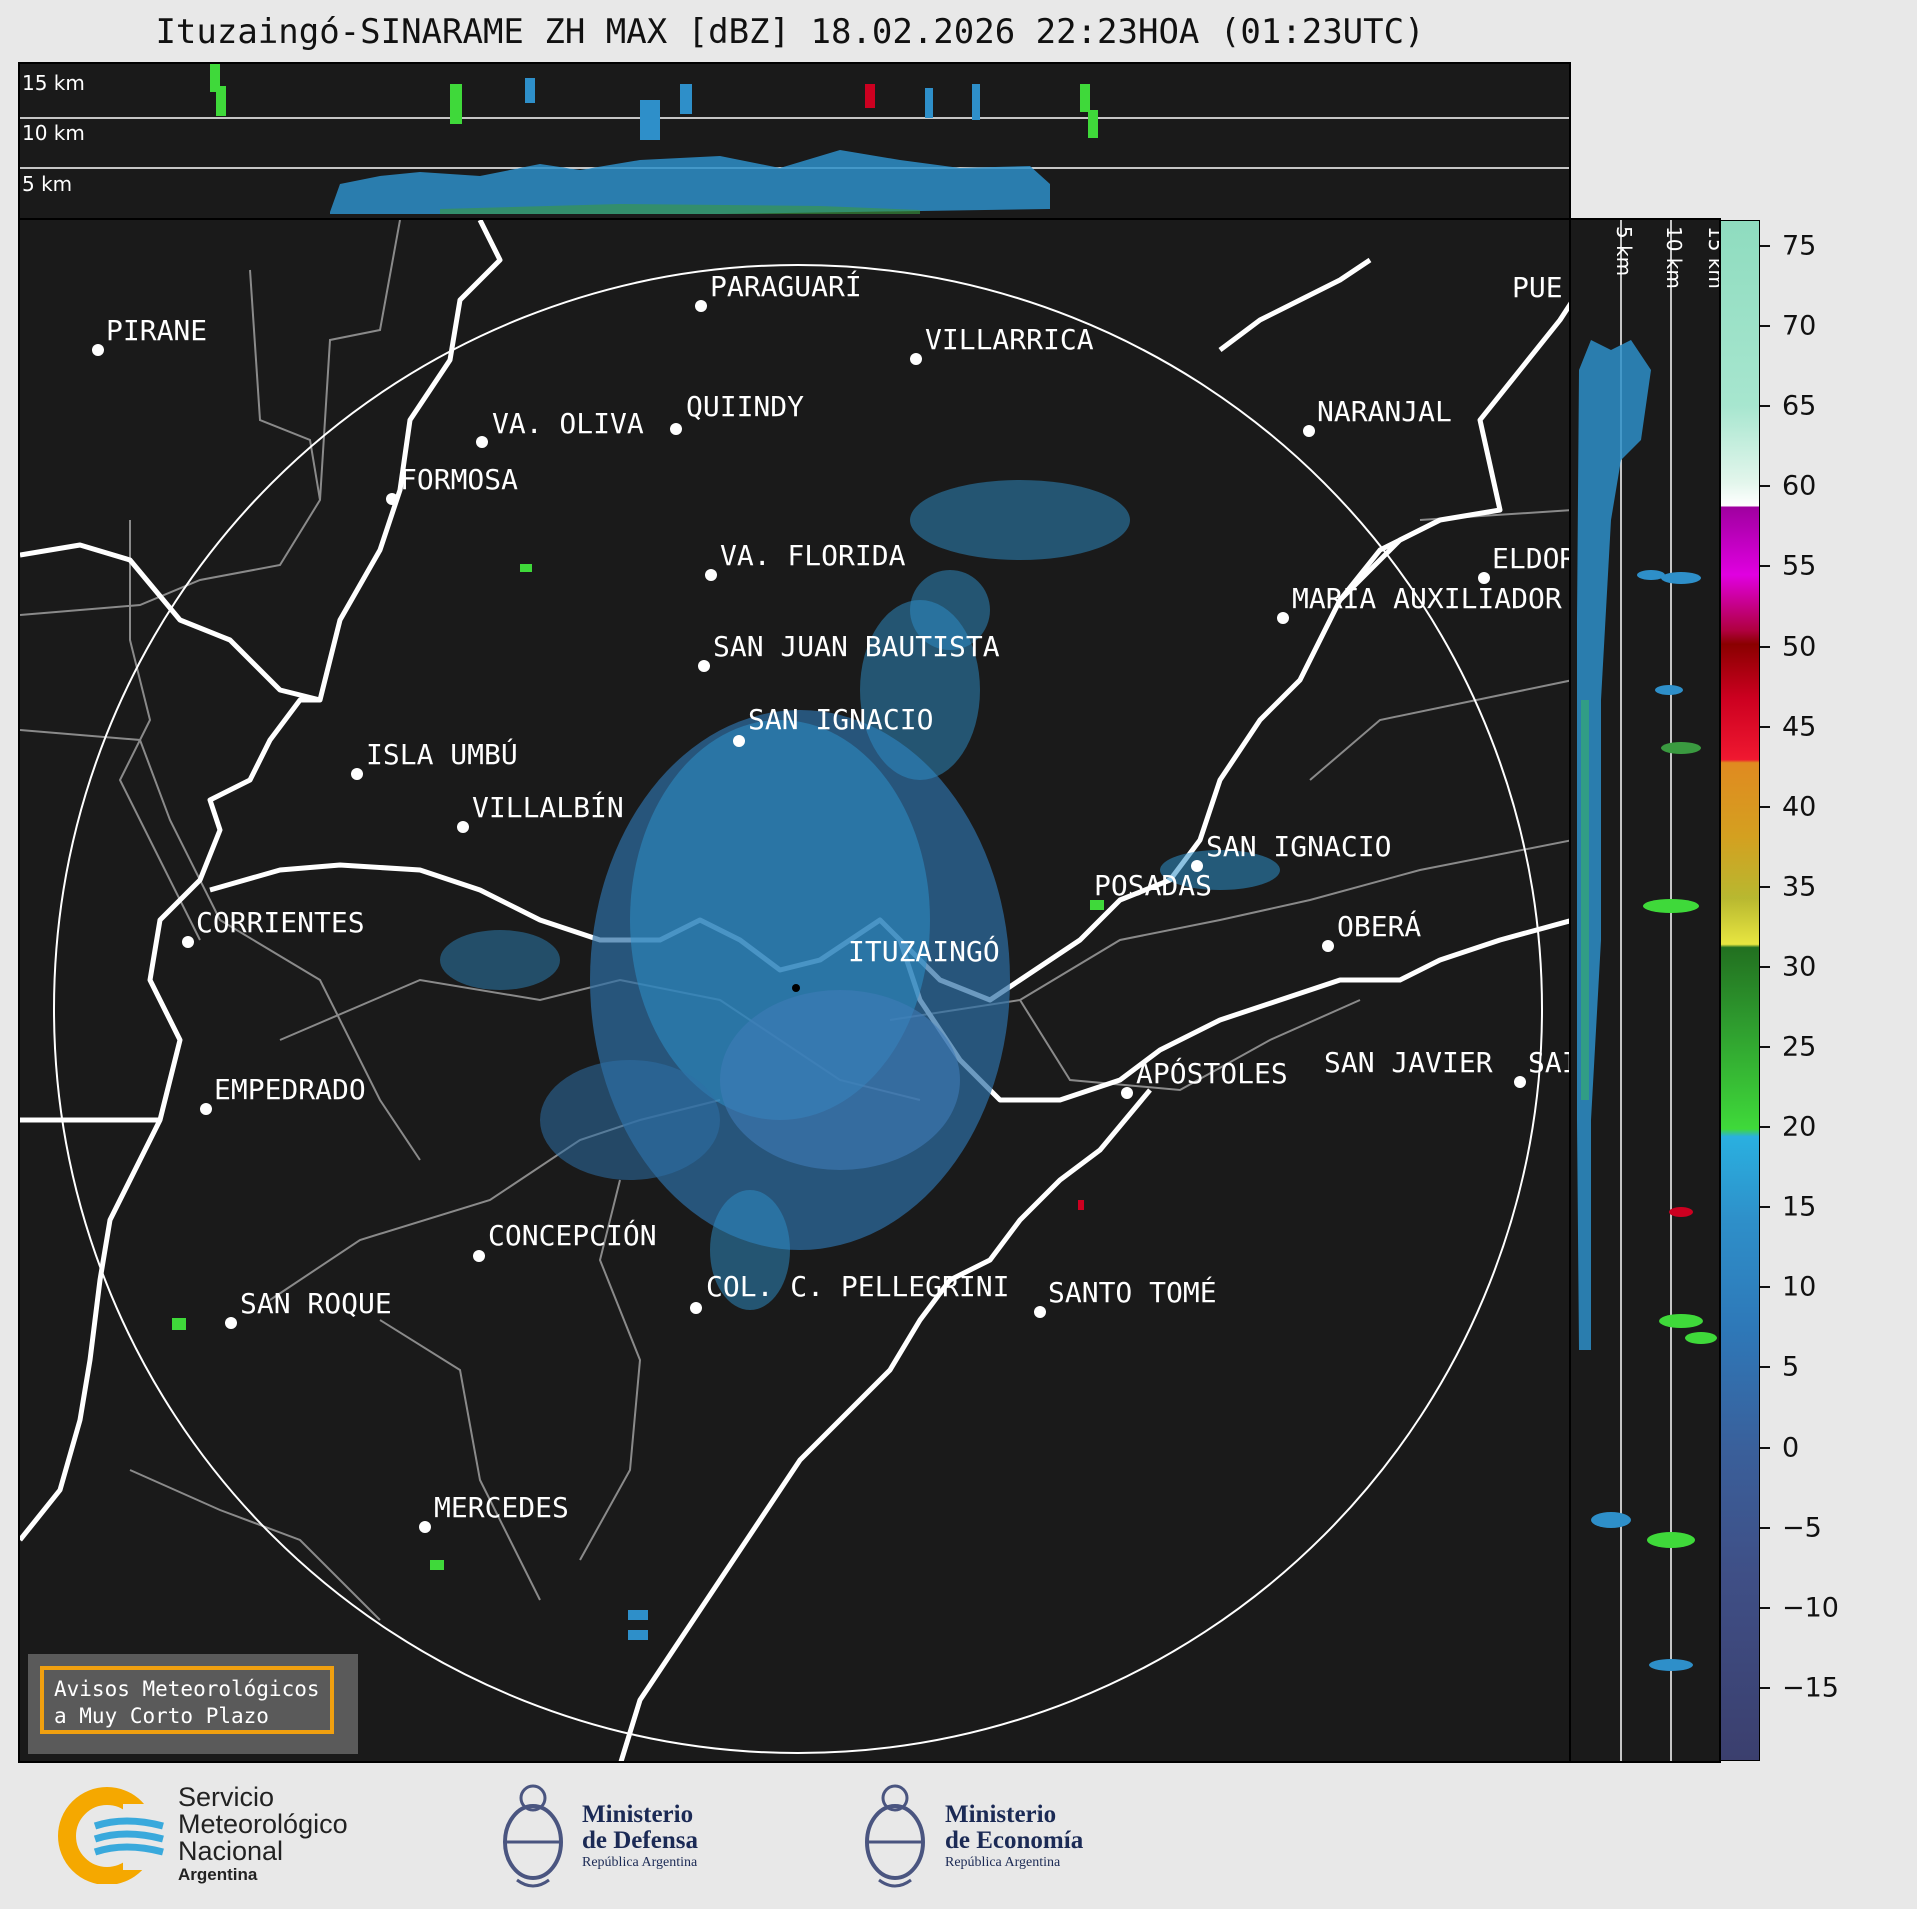  Describe the element at coordinates (1799, 887) in the screenshot. I see `colorbar-tick-label: 35` at that location.